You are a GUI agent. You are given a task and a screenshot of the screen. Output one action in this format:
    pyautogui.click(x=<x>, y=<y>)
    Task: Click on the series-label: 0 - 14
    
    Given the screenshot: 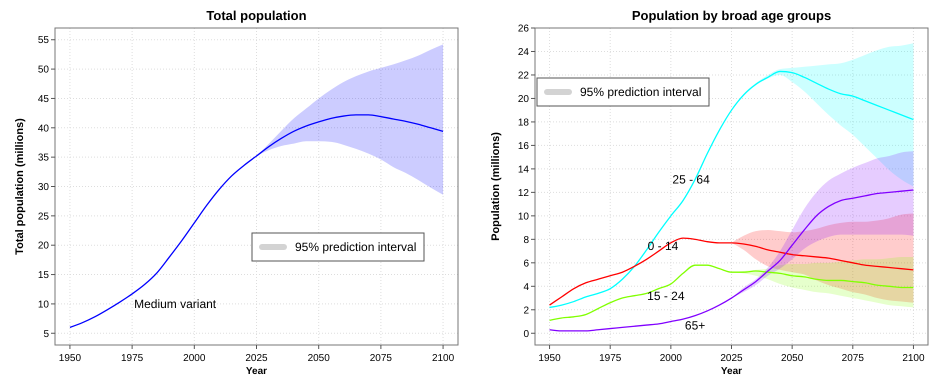 What is the action you would take?
    pyautogui.click(x=663, y=246)
    